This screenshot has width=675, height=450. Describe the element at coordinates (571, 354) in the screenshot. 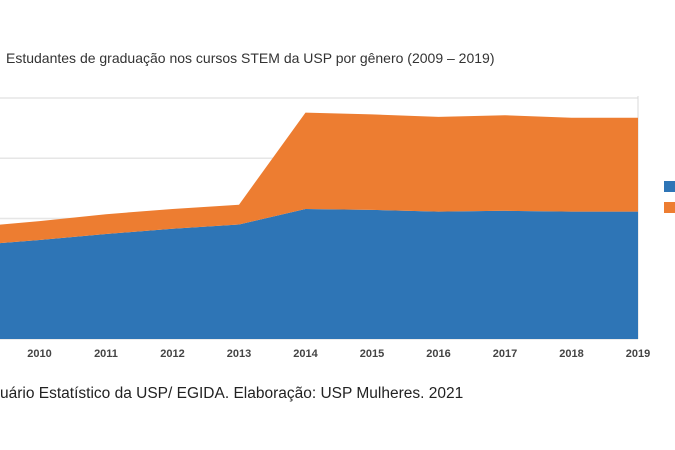

I see `x-tick-label: 2018` at that location.